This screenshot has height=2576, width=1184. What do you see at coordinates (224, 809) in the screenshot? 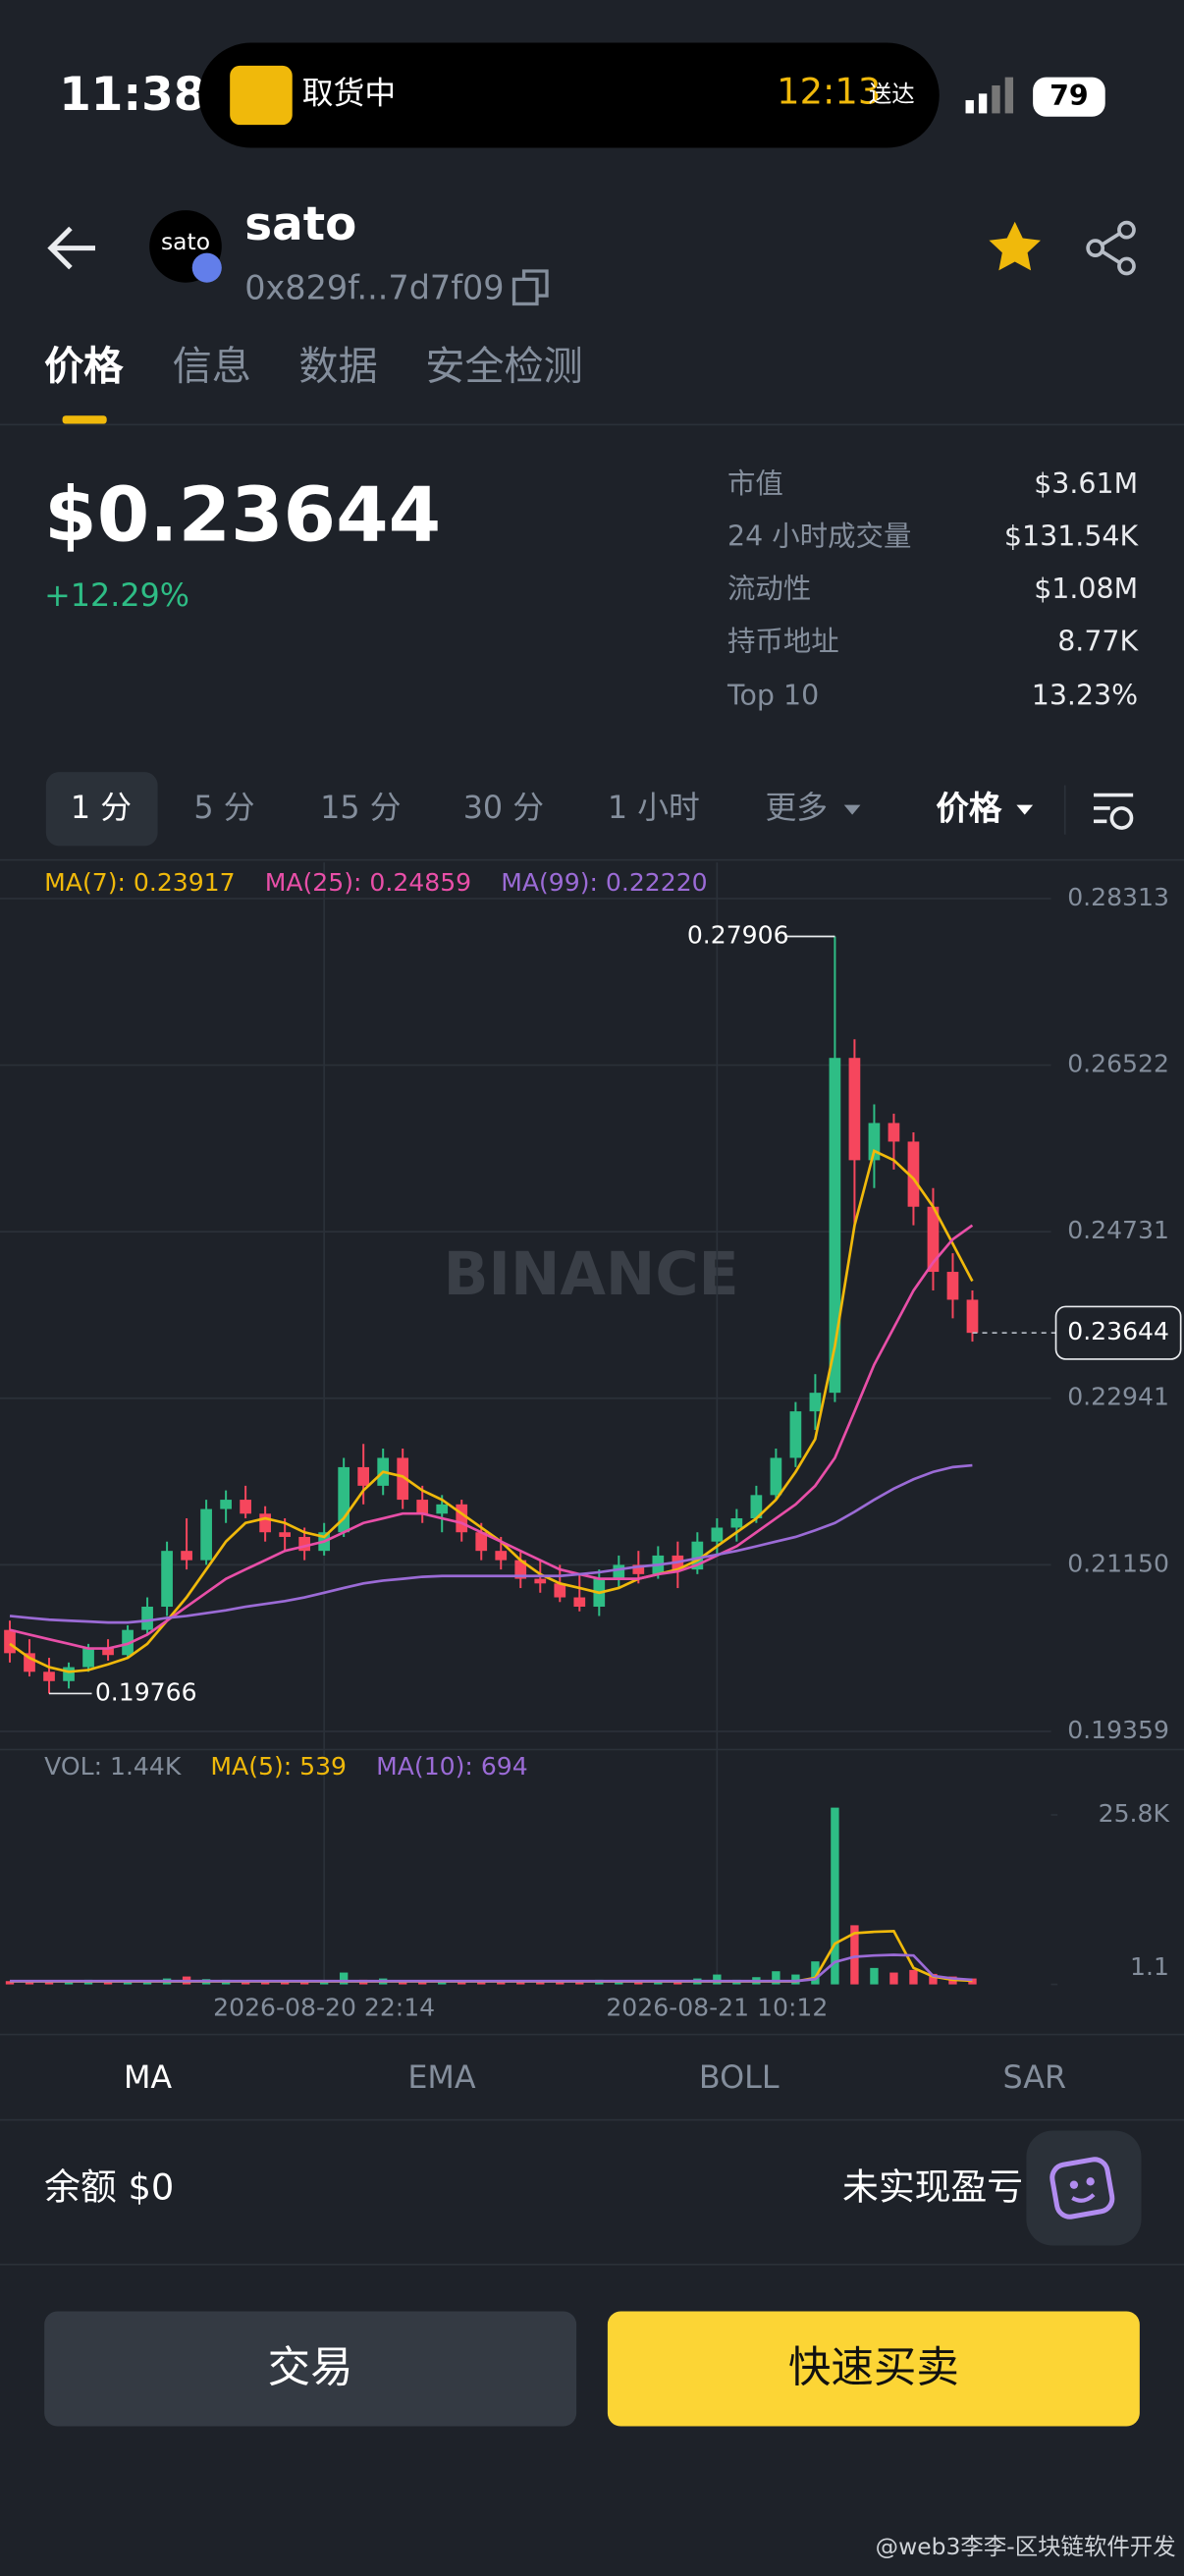
I see `interval: 5 分` at bounding box center [224, 809].